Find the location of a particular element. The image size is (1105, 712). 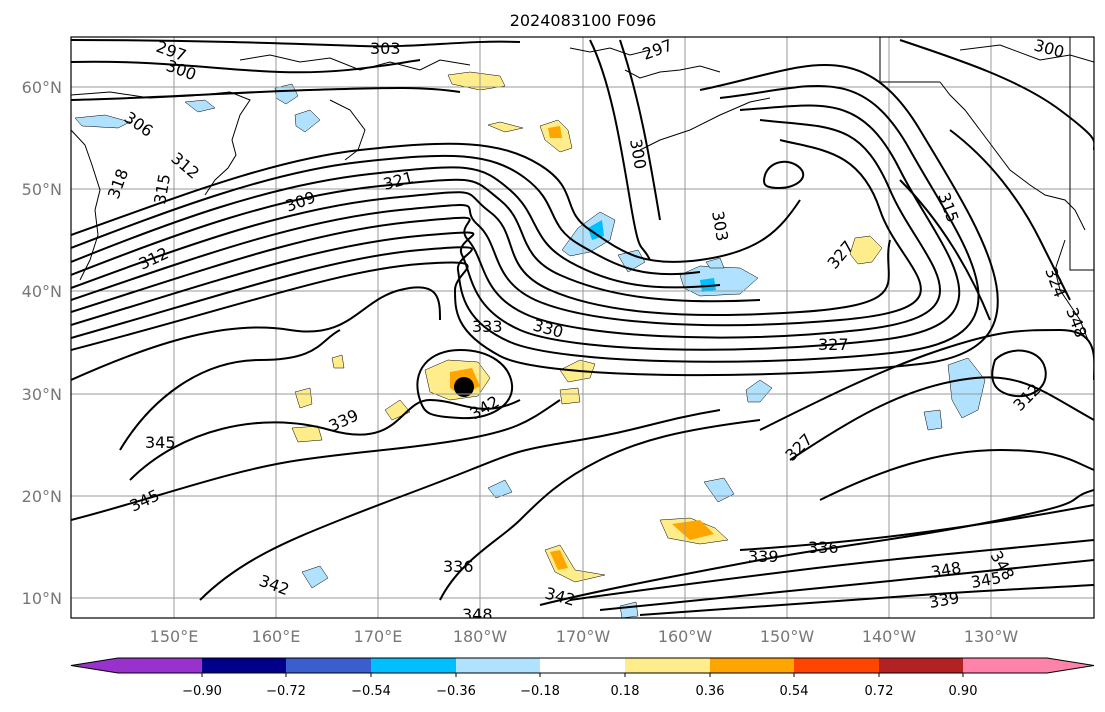

colorbar-tick-label: −0.18 is located at coordinates (540, 691).